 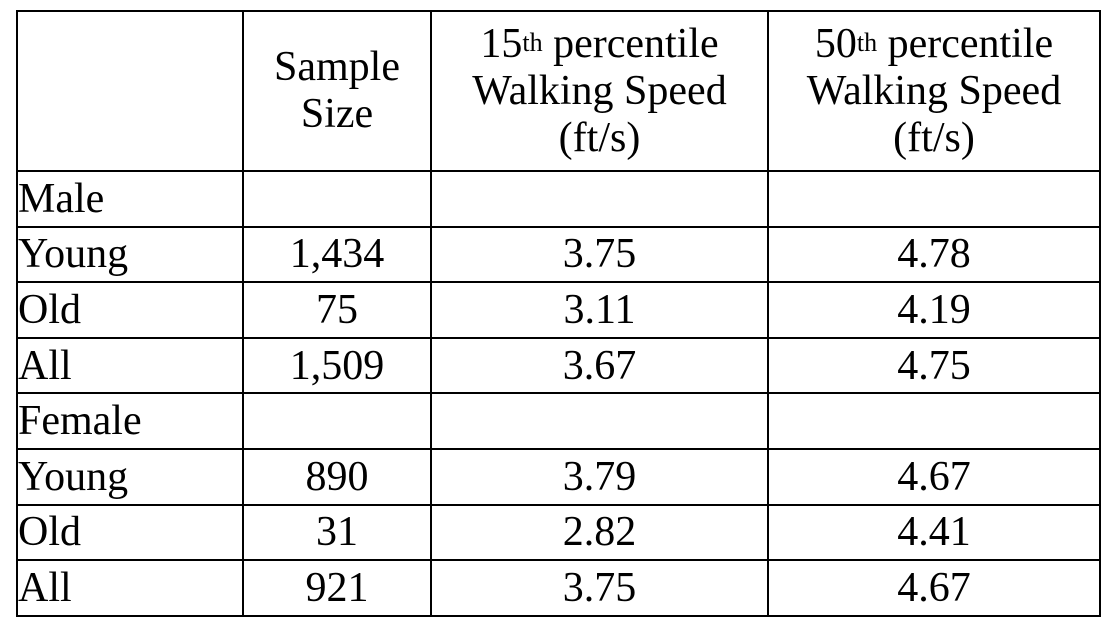 I want to click on sample-size-cell: 890, so click(x=337, y=476).